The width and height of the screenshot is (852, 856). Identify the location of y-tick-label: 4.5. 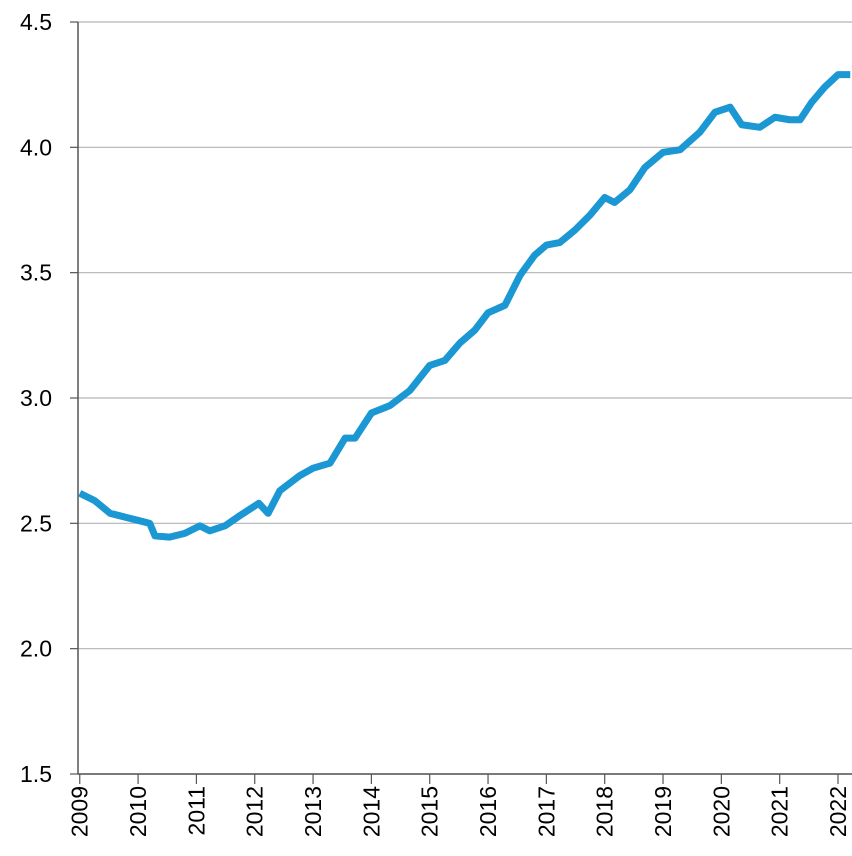
(36, 22).